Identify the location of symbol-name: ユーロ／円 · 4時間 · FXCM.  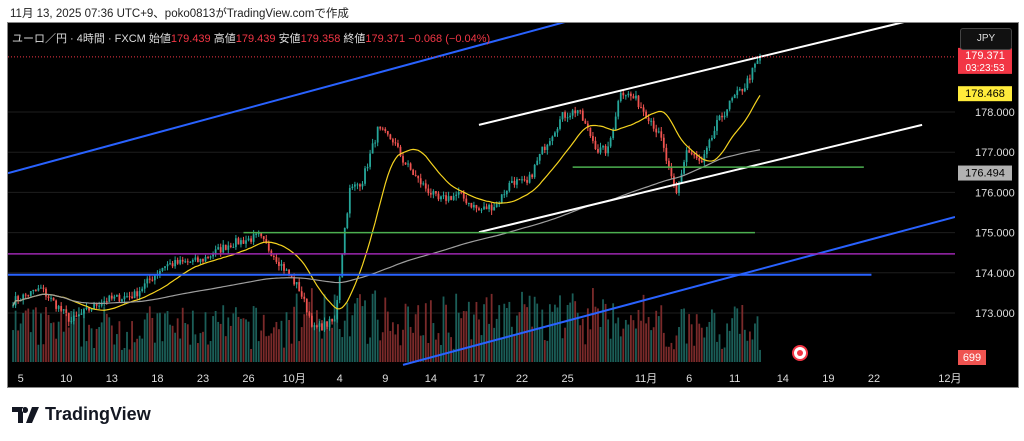
(79, 39).